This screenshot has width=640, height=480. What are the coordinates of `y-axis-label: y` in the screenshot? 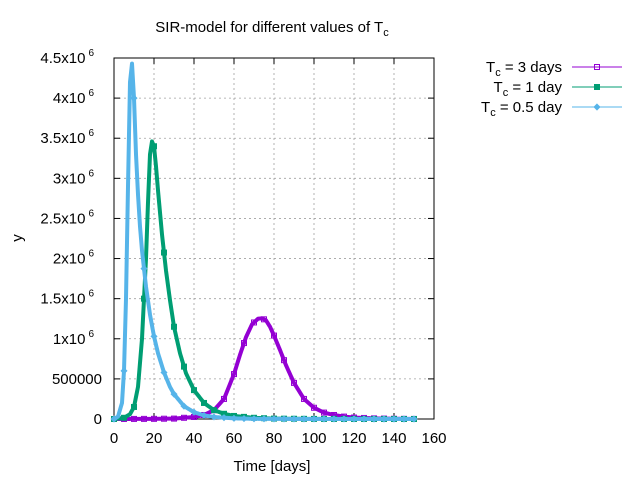 It's located at (17, 238).